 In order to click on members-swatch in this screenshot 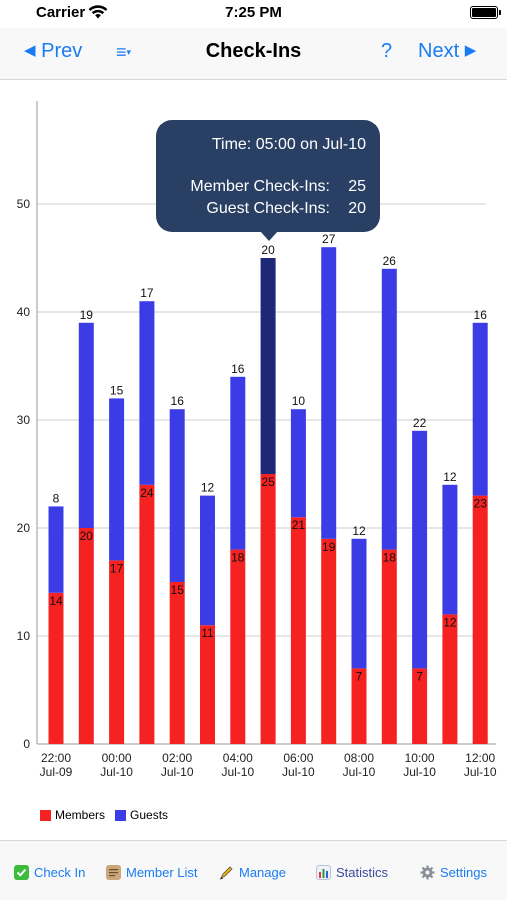, I will do `click(45, 815)`.